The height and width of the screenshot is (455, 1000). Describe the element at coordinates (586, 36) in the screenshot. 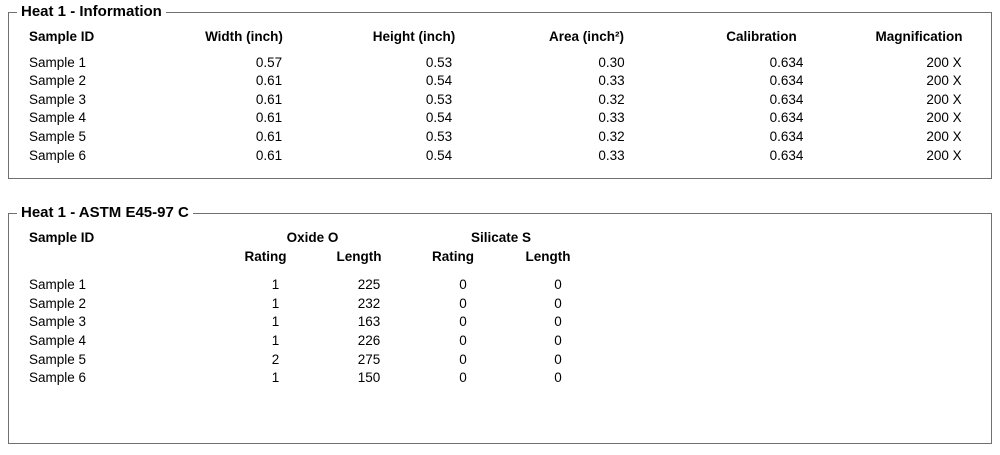

I see `header-area: Area (inch²)` at that location.